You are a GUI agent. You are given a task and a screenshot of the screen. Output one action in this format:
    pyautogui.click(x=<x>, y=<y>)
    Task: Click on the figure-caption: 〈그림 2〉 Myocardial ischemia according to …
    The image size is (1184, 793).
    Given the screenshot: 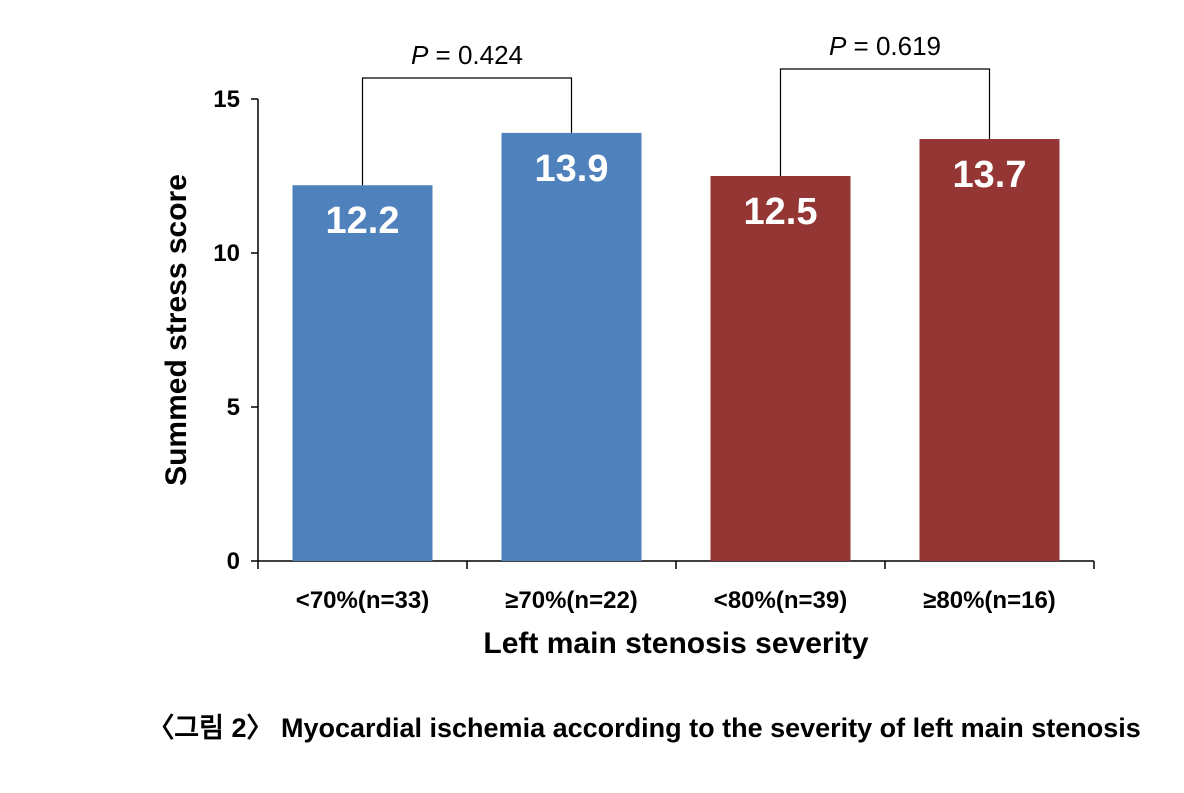 What is the action you would take?
    pyautogui.click(x=643, y=728)
    